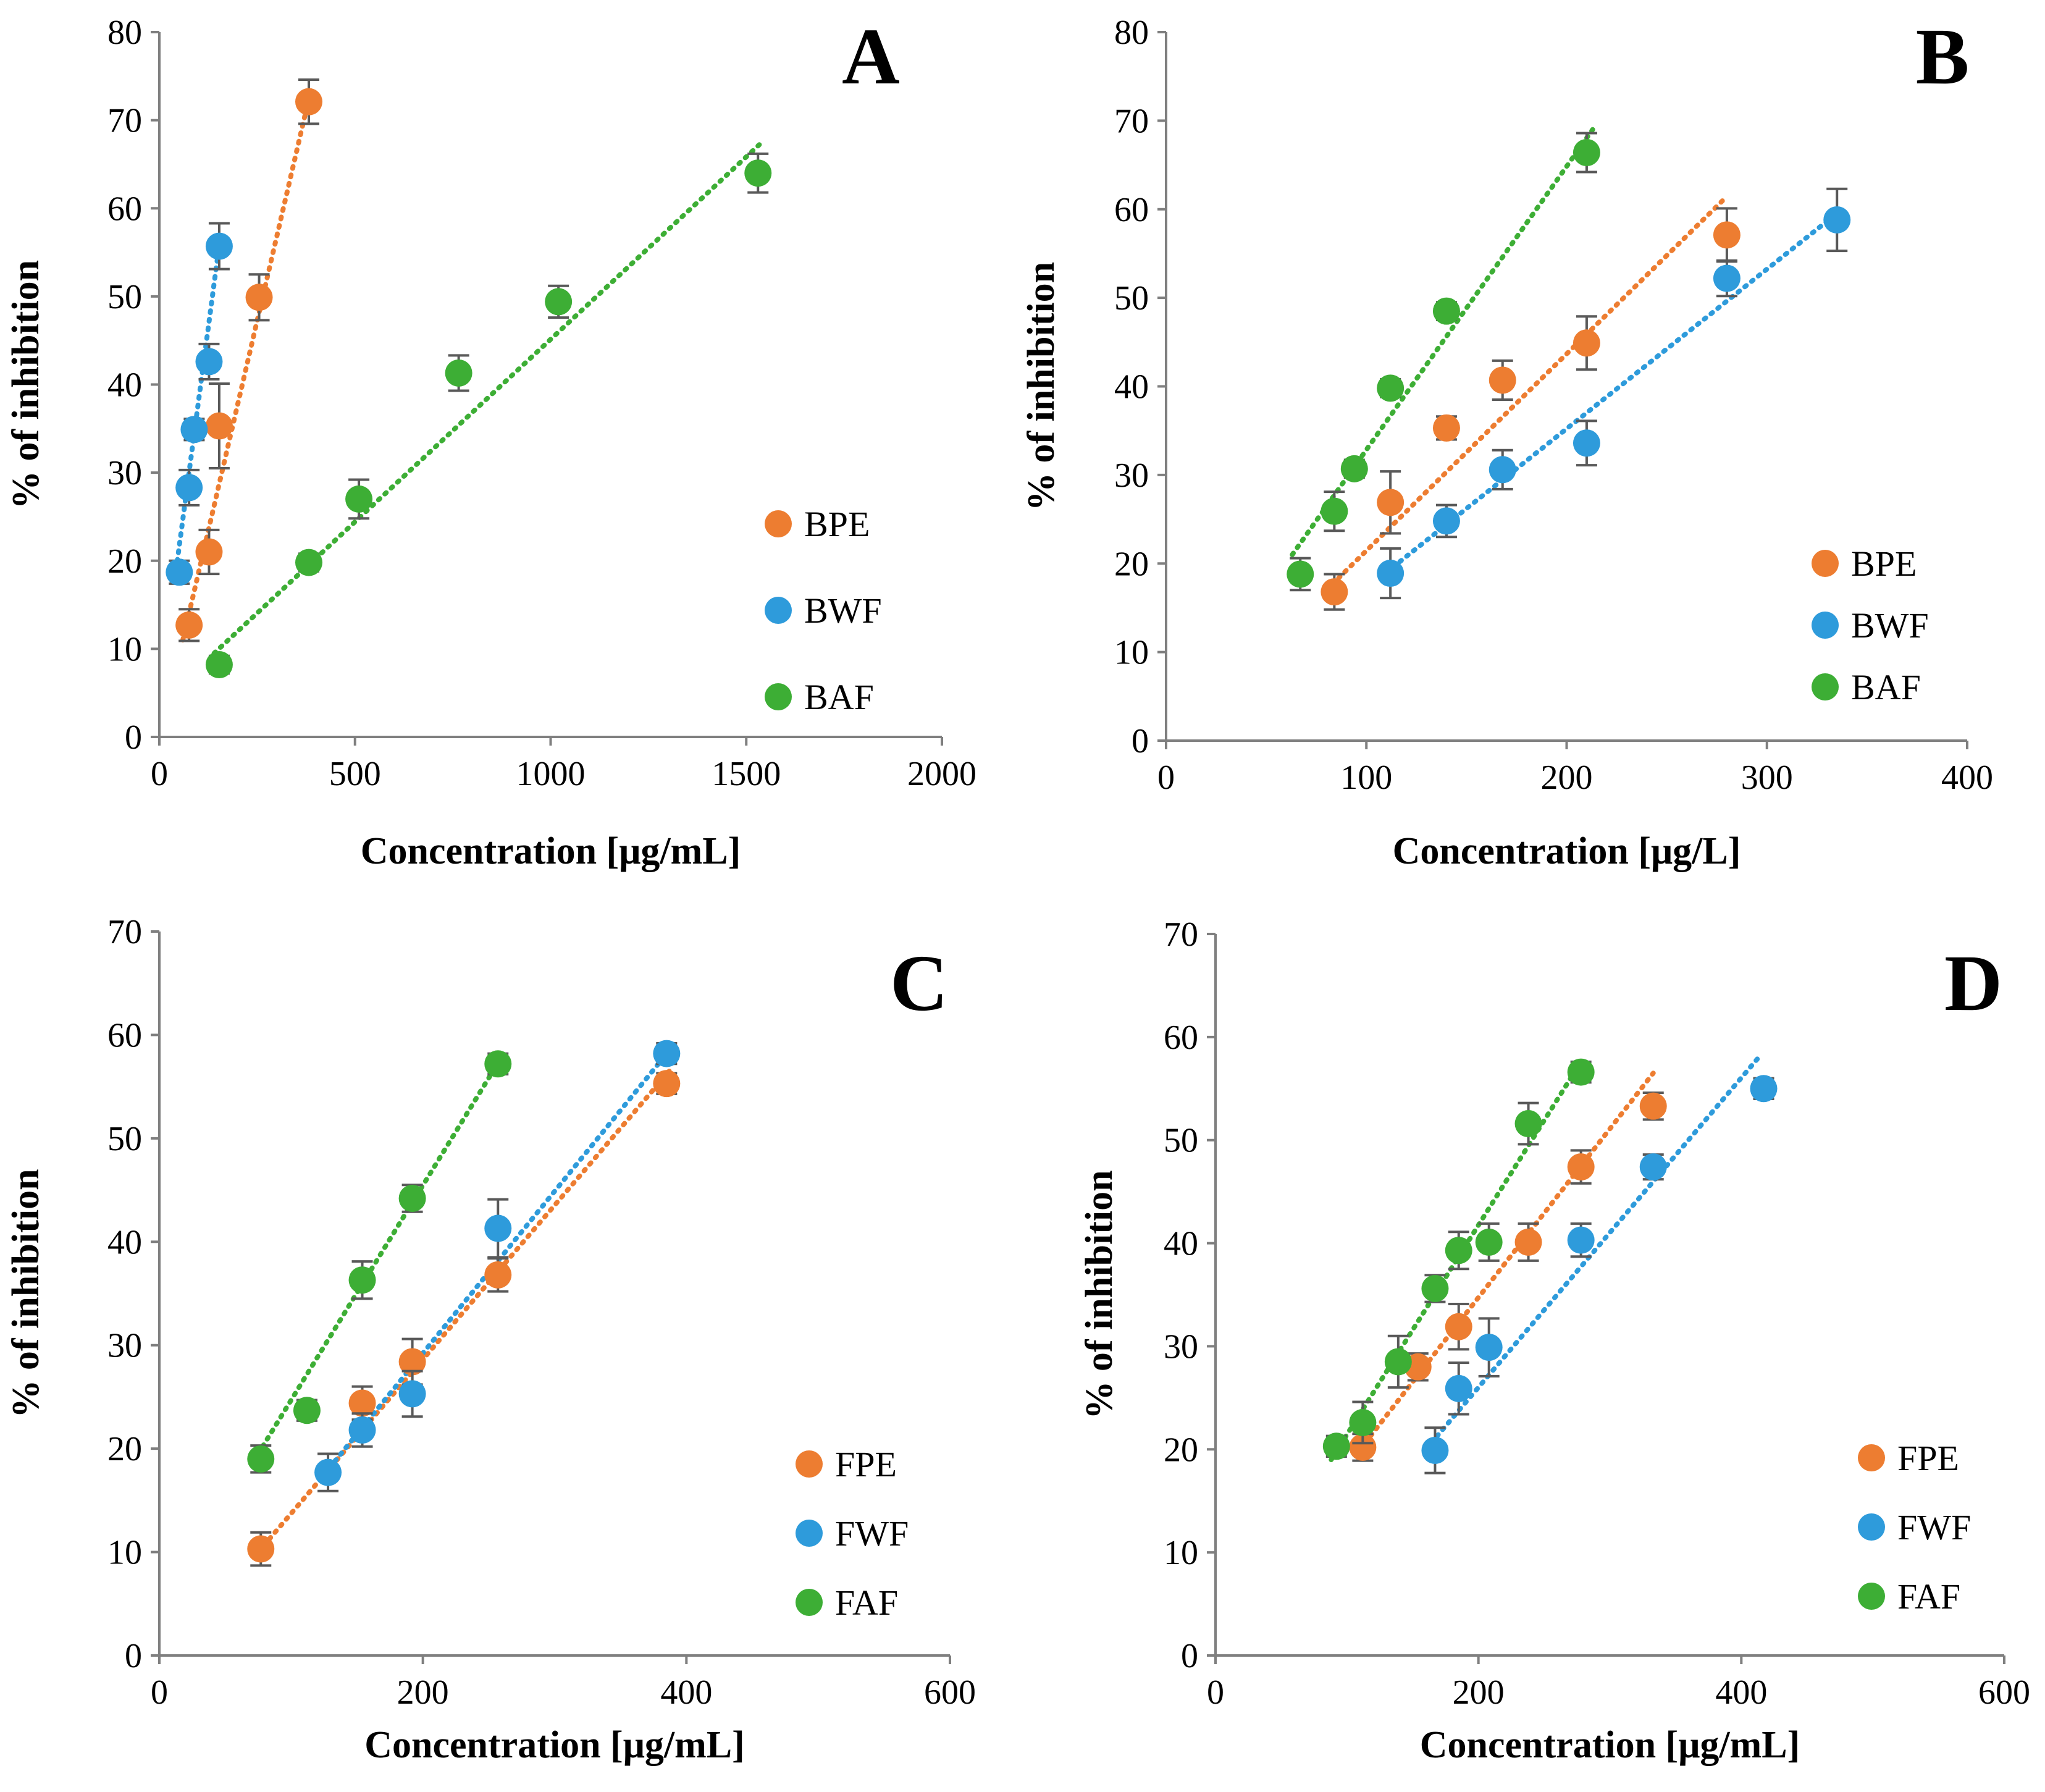 The height and width of the screenshot is (1792, 2045). I want to click on trendline-fpe, so click(1507, 1261).